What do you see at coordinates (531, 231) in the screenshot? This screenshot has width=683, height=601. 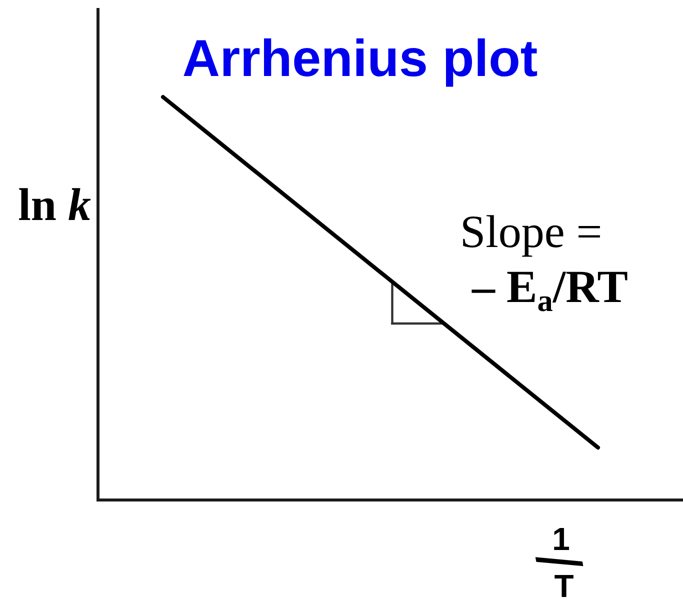 I see `annotation: Slope =` at bounding box center [531, 231].